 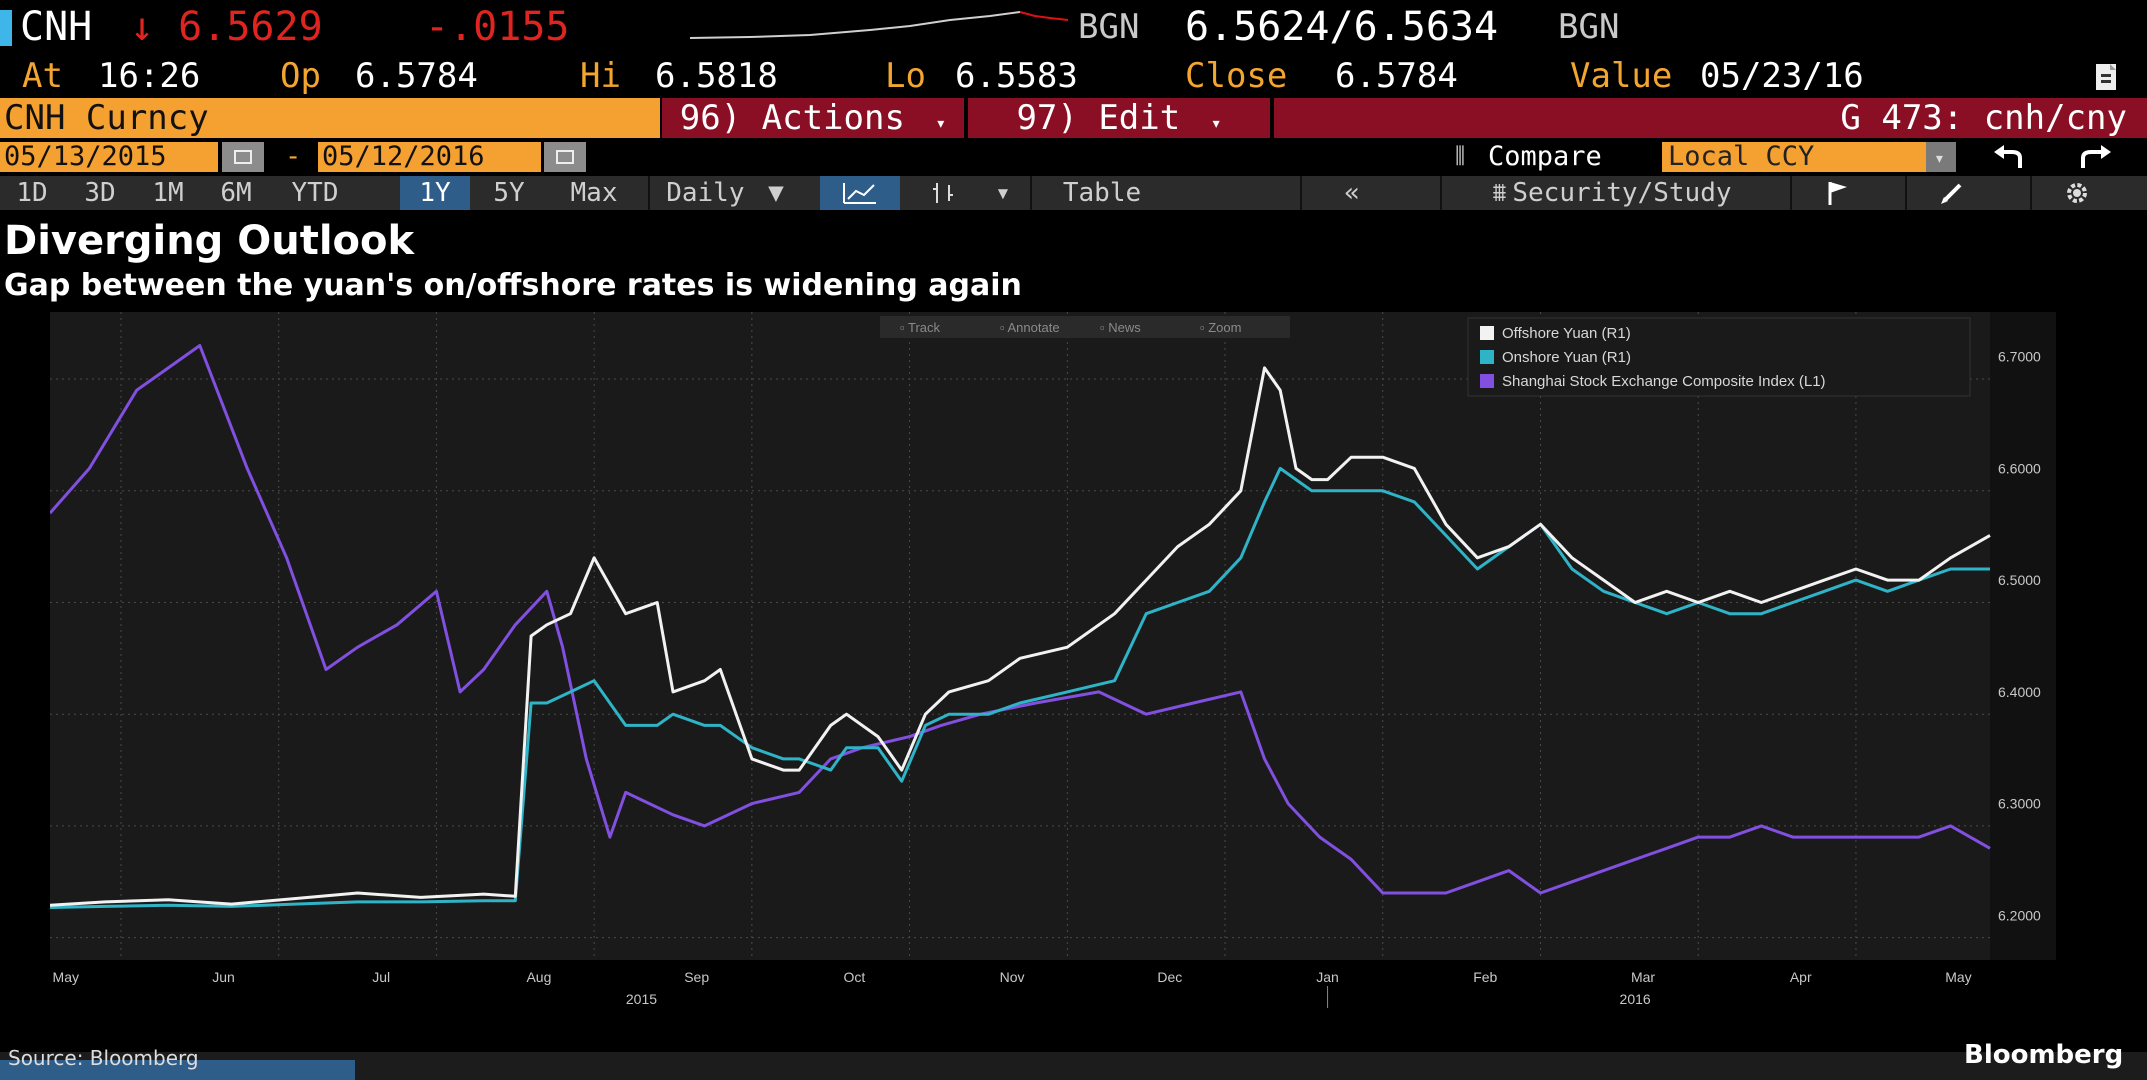 What do you see at coordinates (149, 76) in the screenshot?
I see `at-value: 16:26` at bounding box center [149, 76].